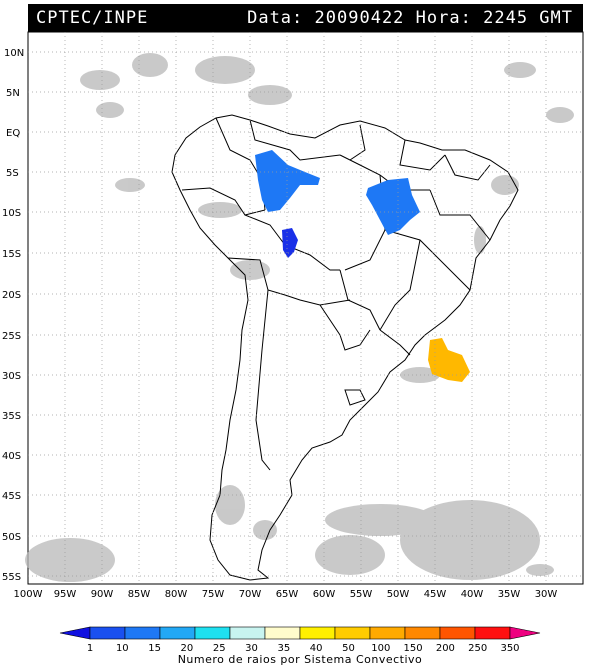 This screenshot has height=670, width=600. I want to click on lon-label: 65W, so click(287, 594).